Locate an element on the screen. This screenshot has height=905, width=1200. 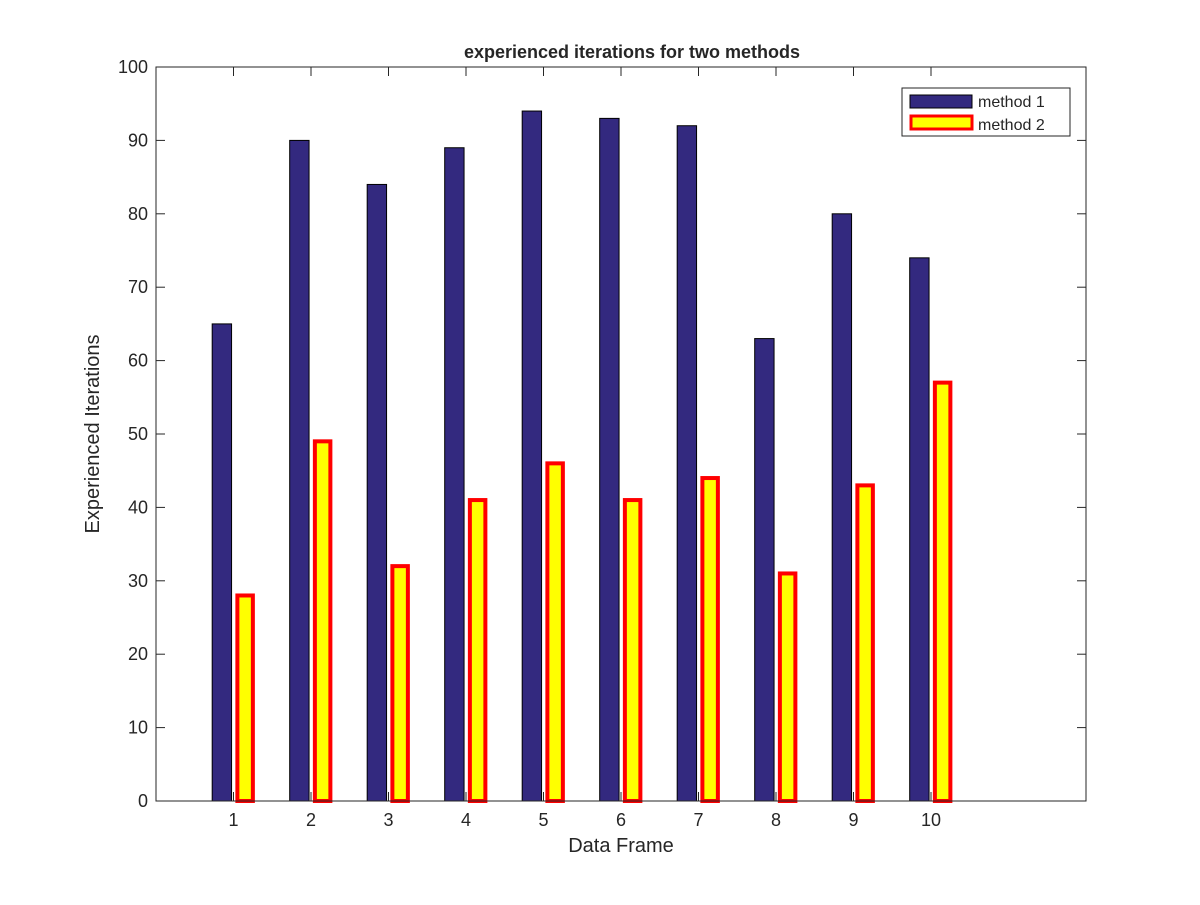
x-tick-label: 9 is located at coordinates (853, 820).